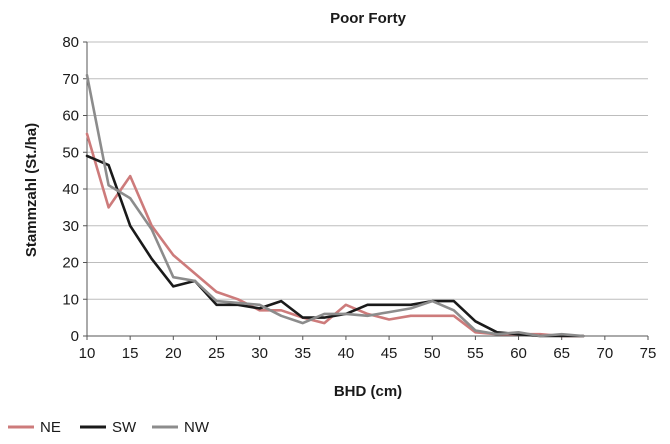 This screenshot has width=670, height=444. I want to click on x-tick-label: 45, so click(389, 353).